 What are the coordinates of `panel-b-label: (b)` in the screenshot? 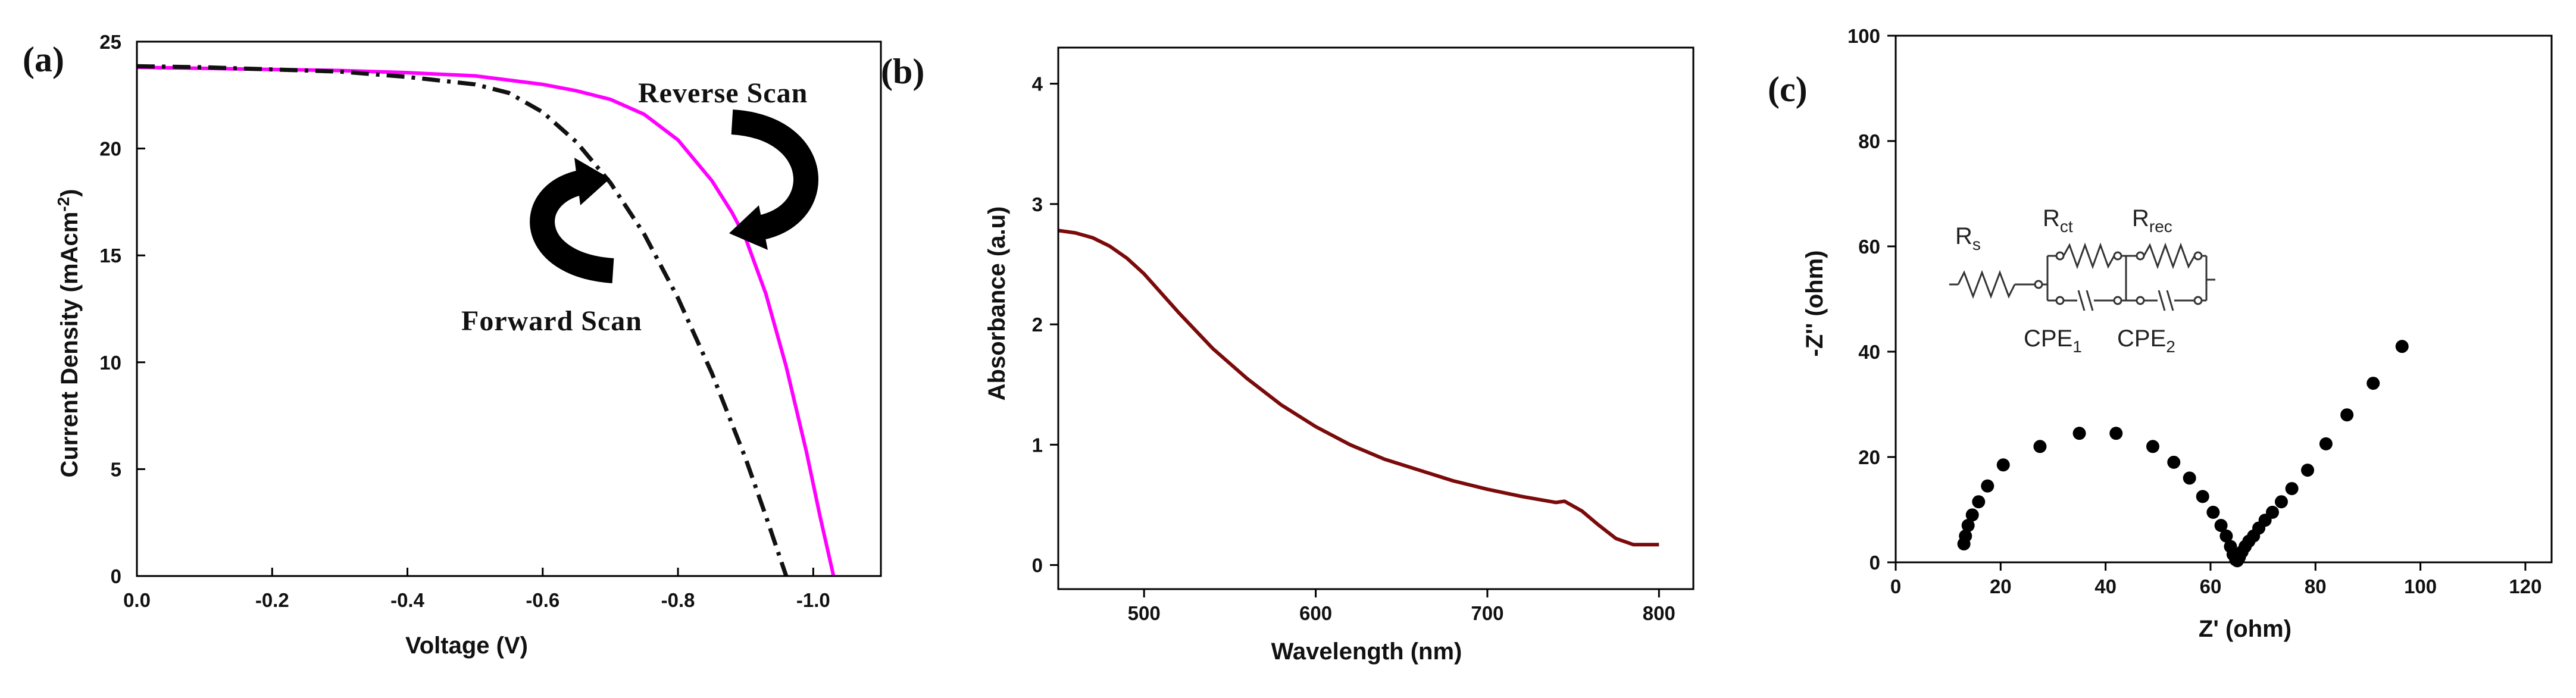 It's located at (902, 71).